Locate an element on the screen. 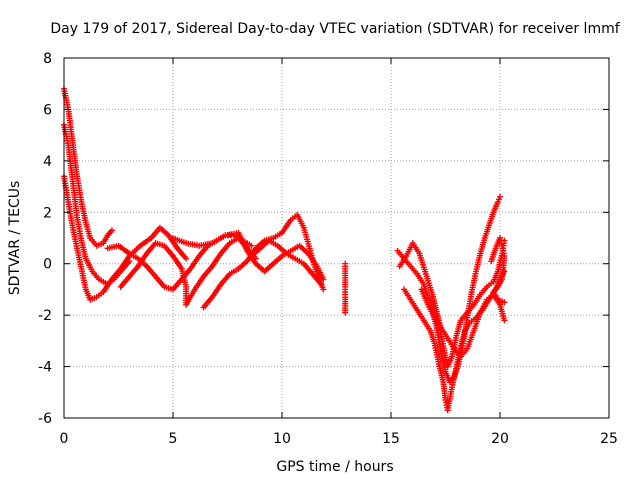 This screenshot has width=640, height=480. y-tick-label: 4 is located at coordinates (47, 162).